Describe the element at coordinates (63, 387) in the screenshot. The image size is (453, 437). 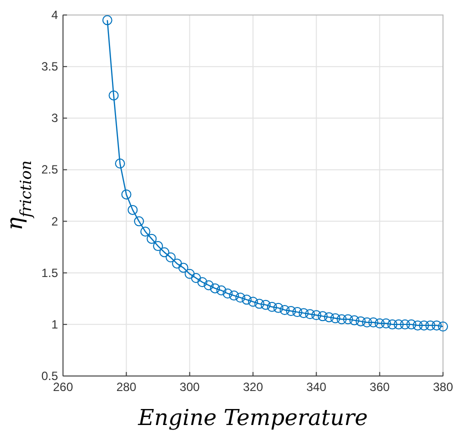
I see `x-tick-label: 260` at that location.